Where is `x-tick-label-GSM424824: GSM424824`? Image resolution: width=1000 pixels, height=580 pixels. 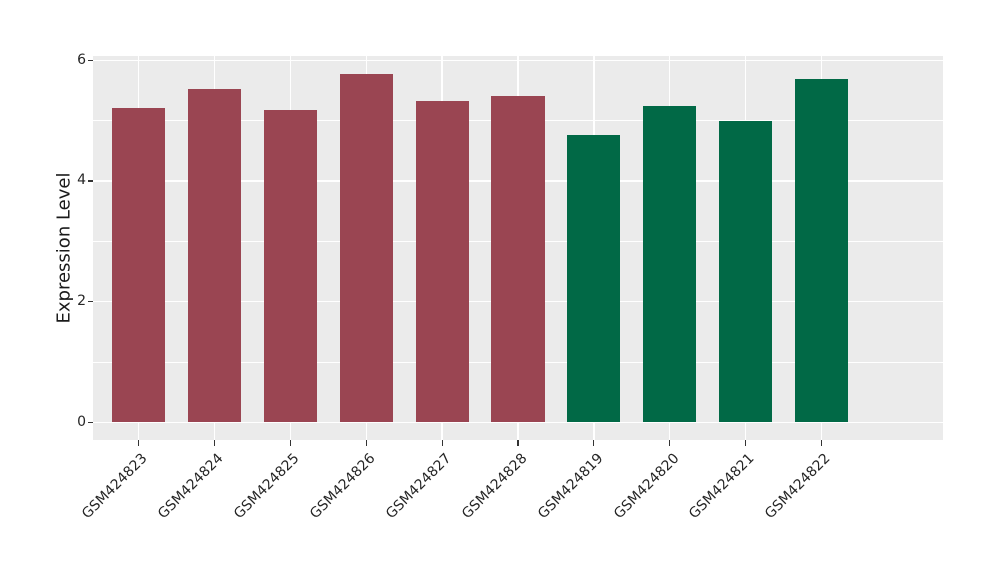 x-tick-label-GSM424824: GSM424824 is located at coordinates (191, 486).